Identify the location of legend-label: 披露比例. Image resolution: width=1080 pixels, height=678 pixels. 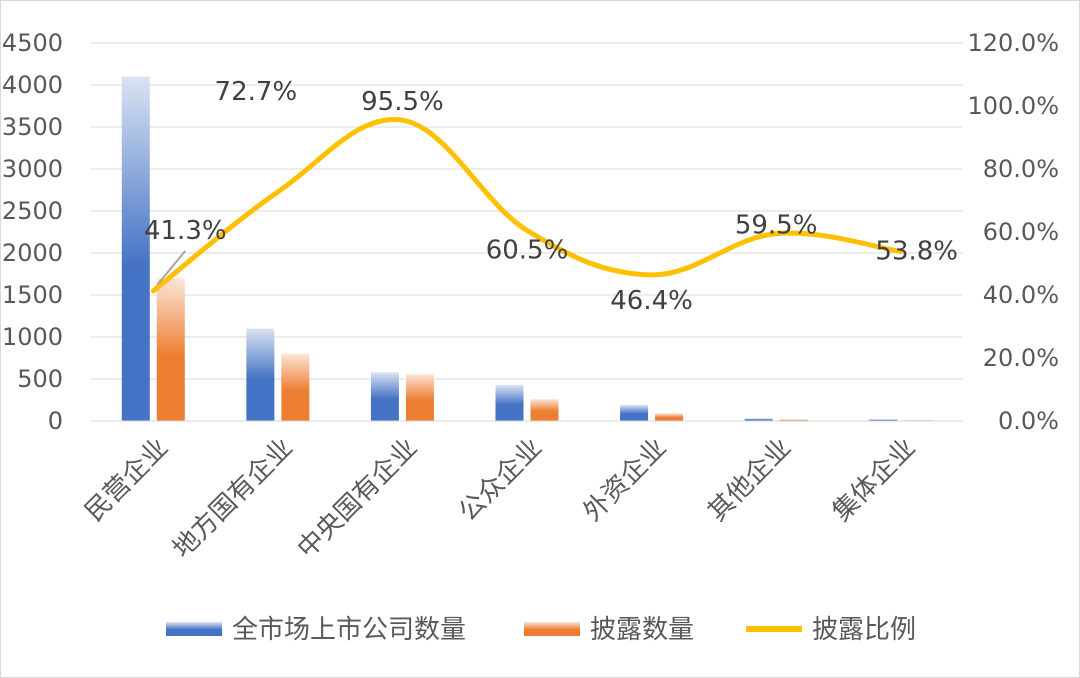
(864, 630).